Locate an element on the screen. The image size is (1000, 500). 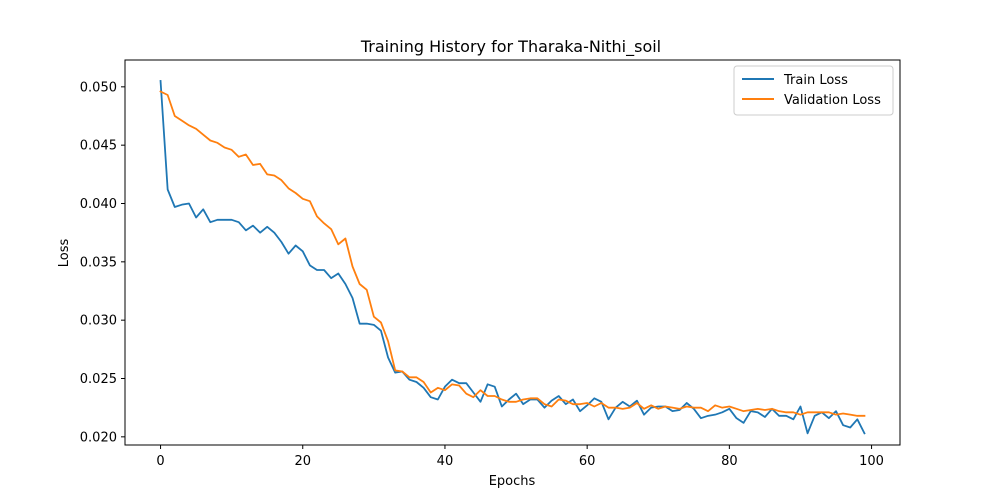
y-axis-label: Loss is located at coordinates (64, 253).